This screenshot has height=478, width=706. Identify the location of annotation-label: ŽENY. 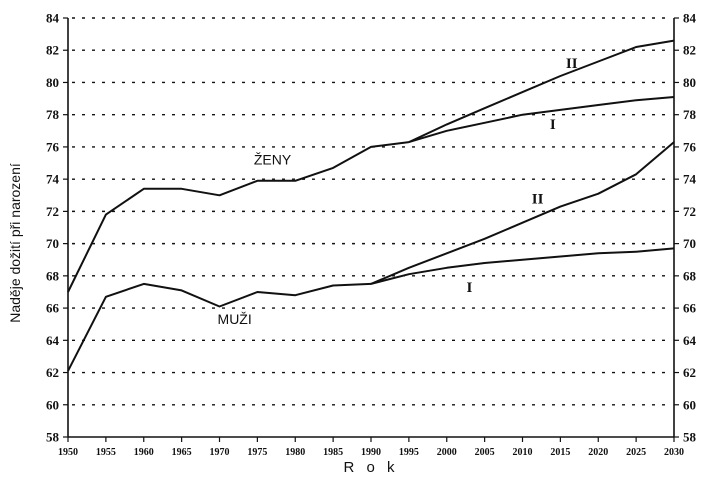
(273, 160).